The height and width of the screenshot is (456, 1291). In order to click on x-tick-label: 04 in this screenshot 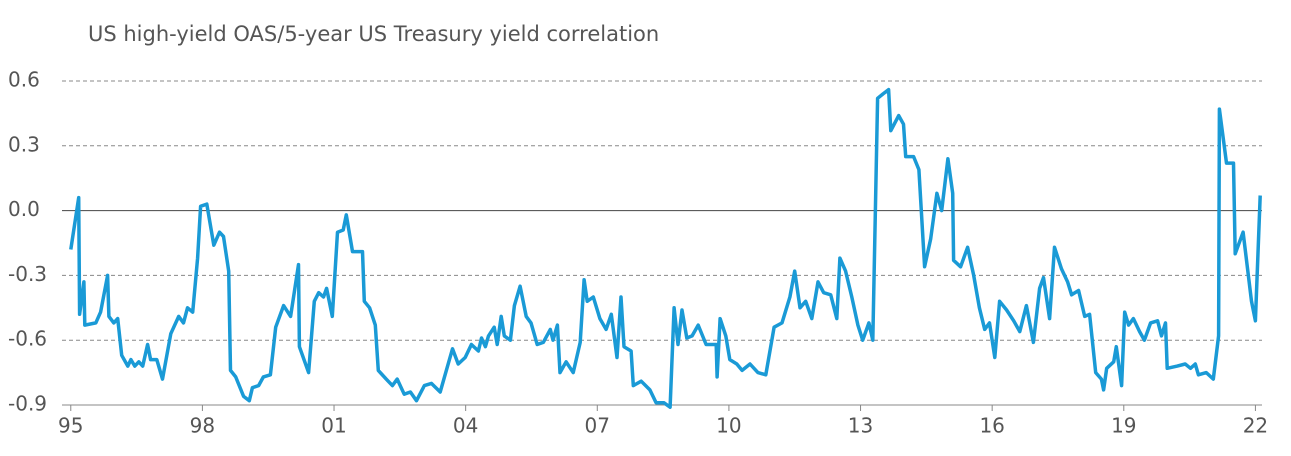, I will do `click(465, 426)`.